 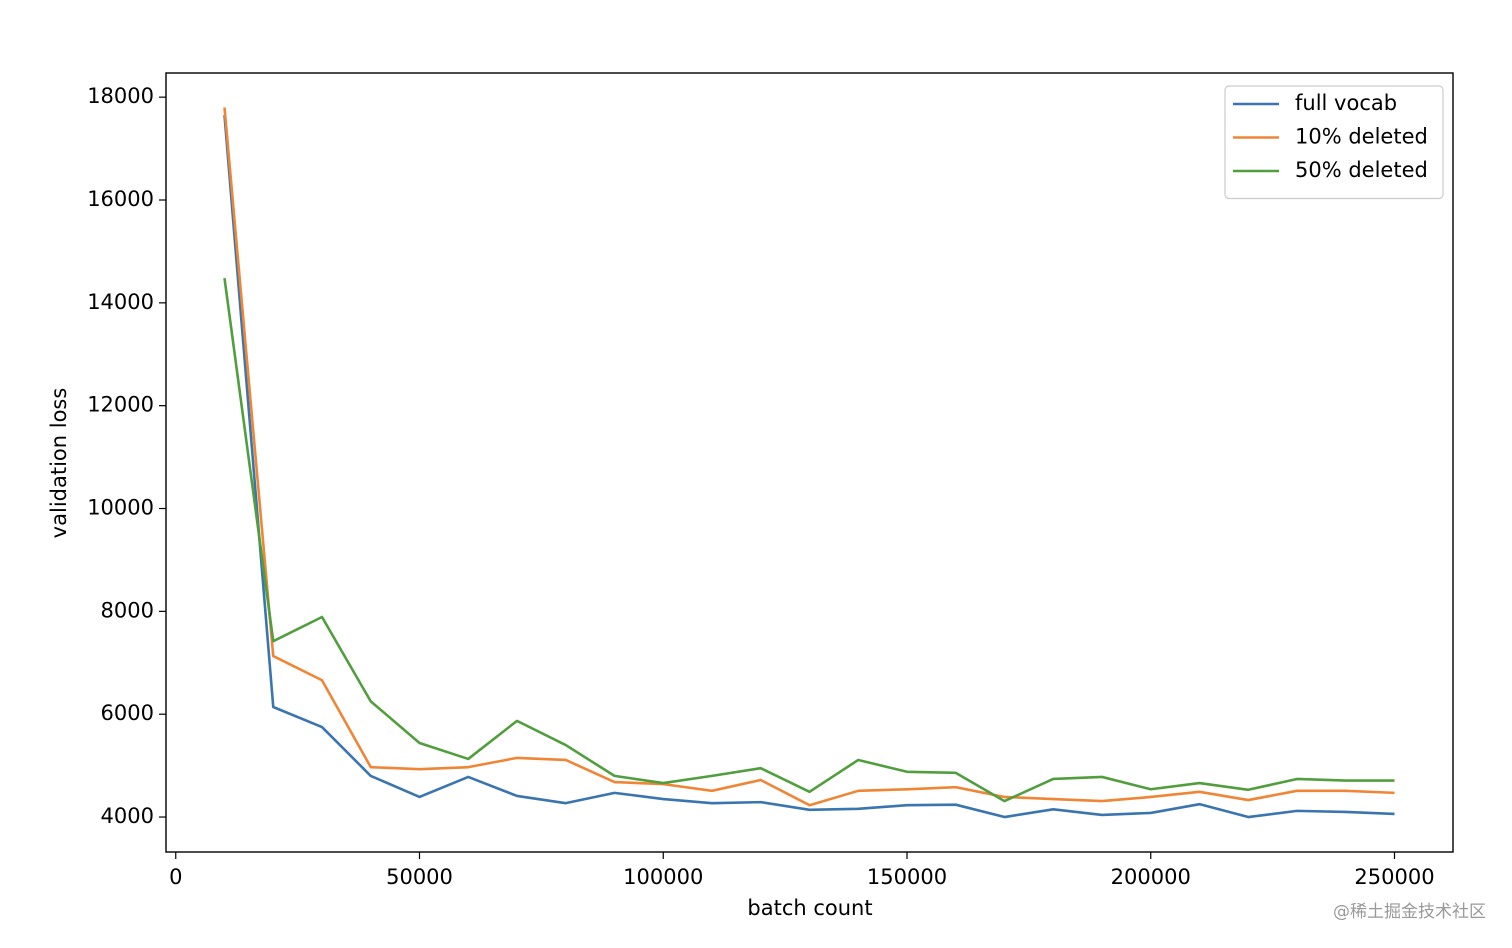 I want to click on x-tick-label: 50000, so click(x=419, y=877).